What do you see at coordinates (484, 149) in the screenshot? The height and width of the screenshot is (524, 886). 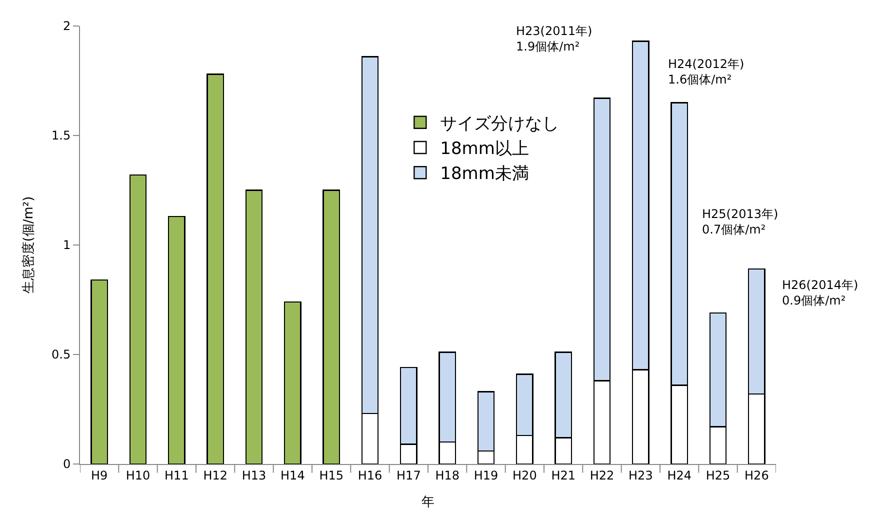 I see `legend-label: 18mm以上` at bounding box center [484, 149].